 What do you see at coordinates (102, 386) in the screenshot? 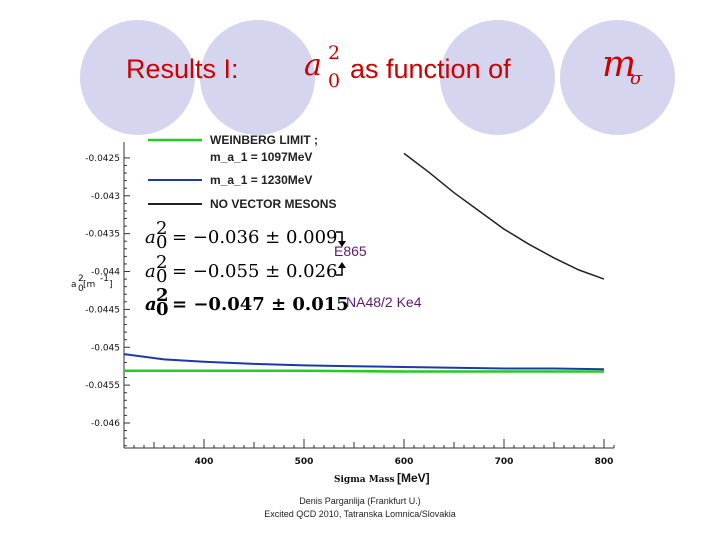
I see `y-tick-label: -0.0455` at bounding box center [102, 386].